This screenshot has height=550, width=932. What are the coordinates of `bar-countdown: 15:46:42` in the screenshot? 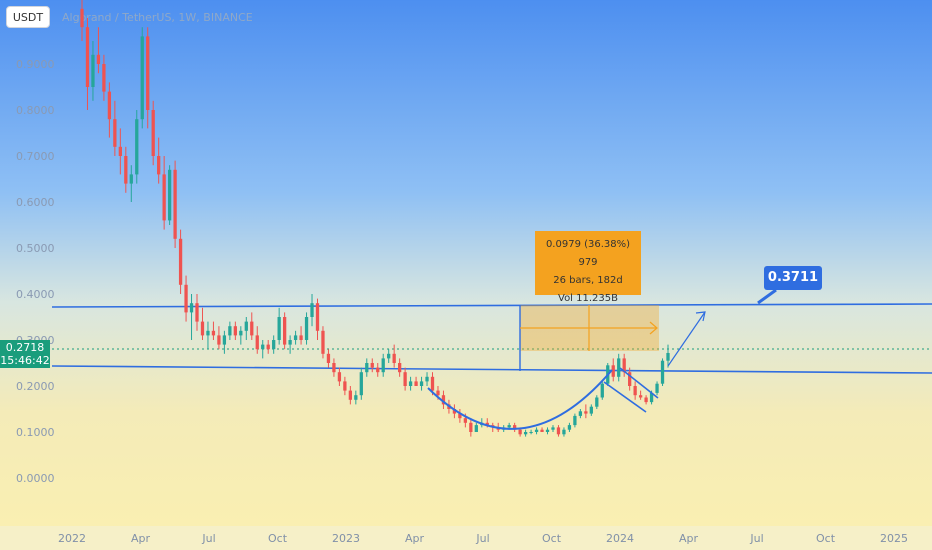 It's located at (25, 360).